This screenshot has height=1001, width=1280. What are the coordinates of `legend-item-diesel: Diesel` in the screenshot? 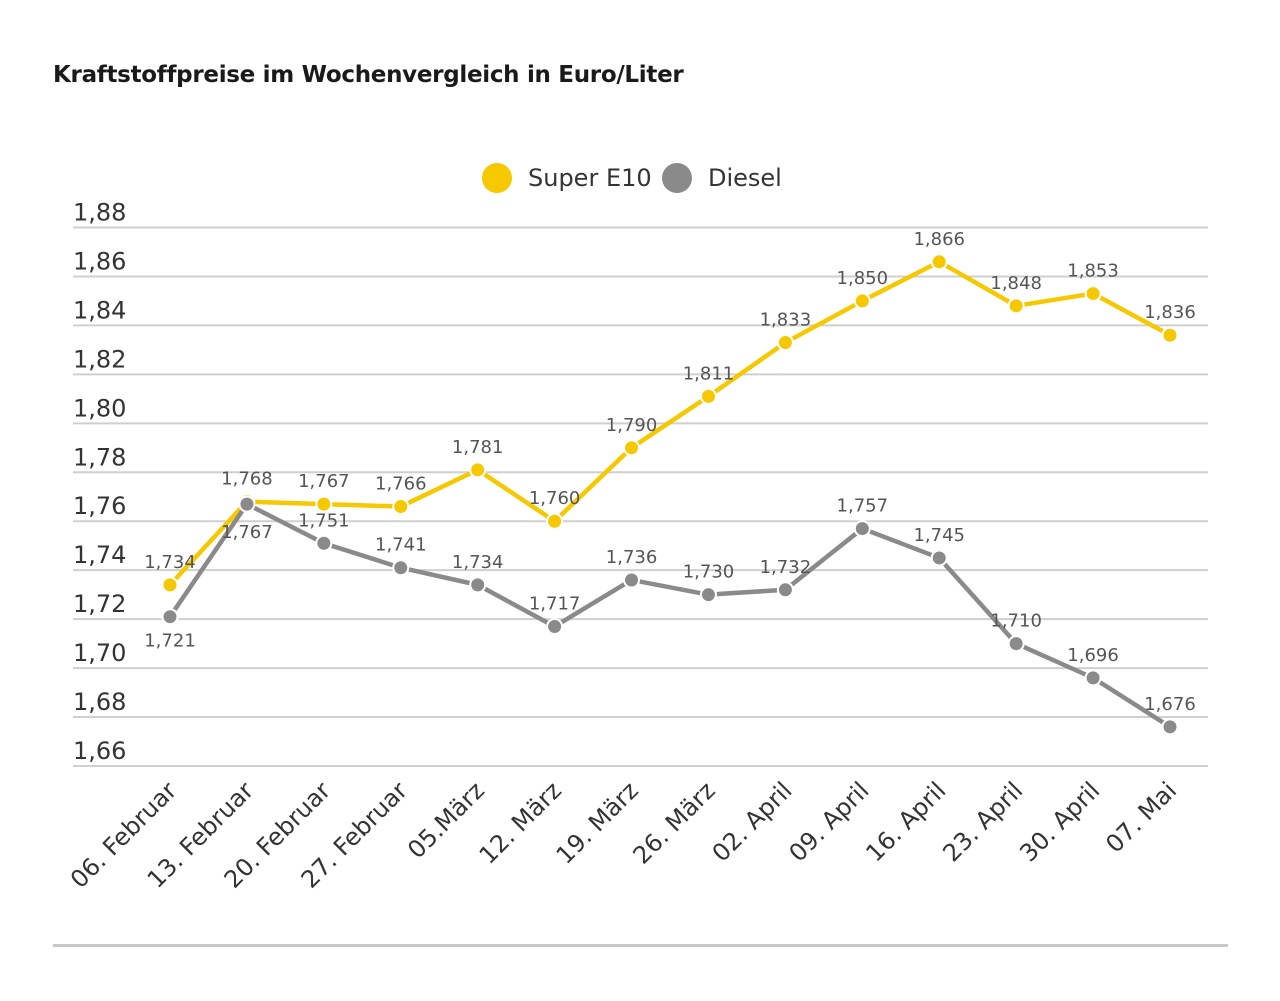 It's located at (722, 178).